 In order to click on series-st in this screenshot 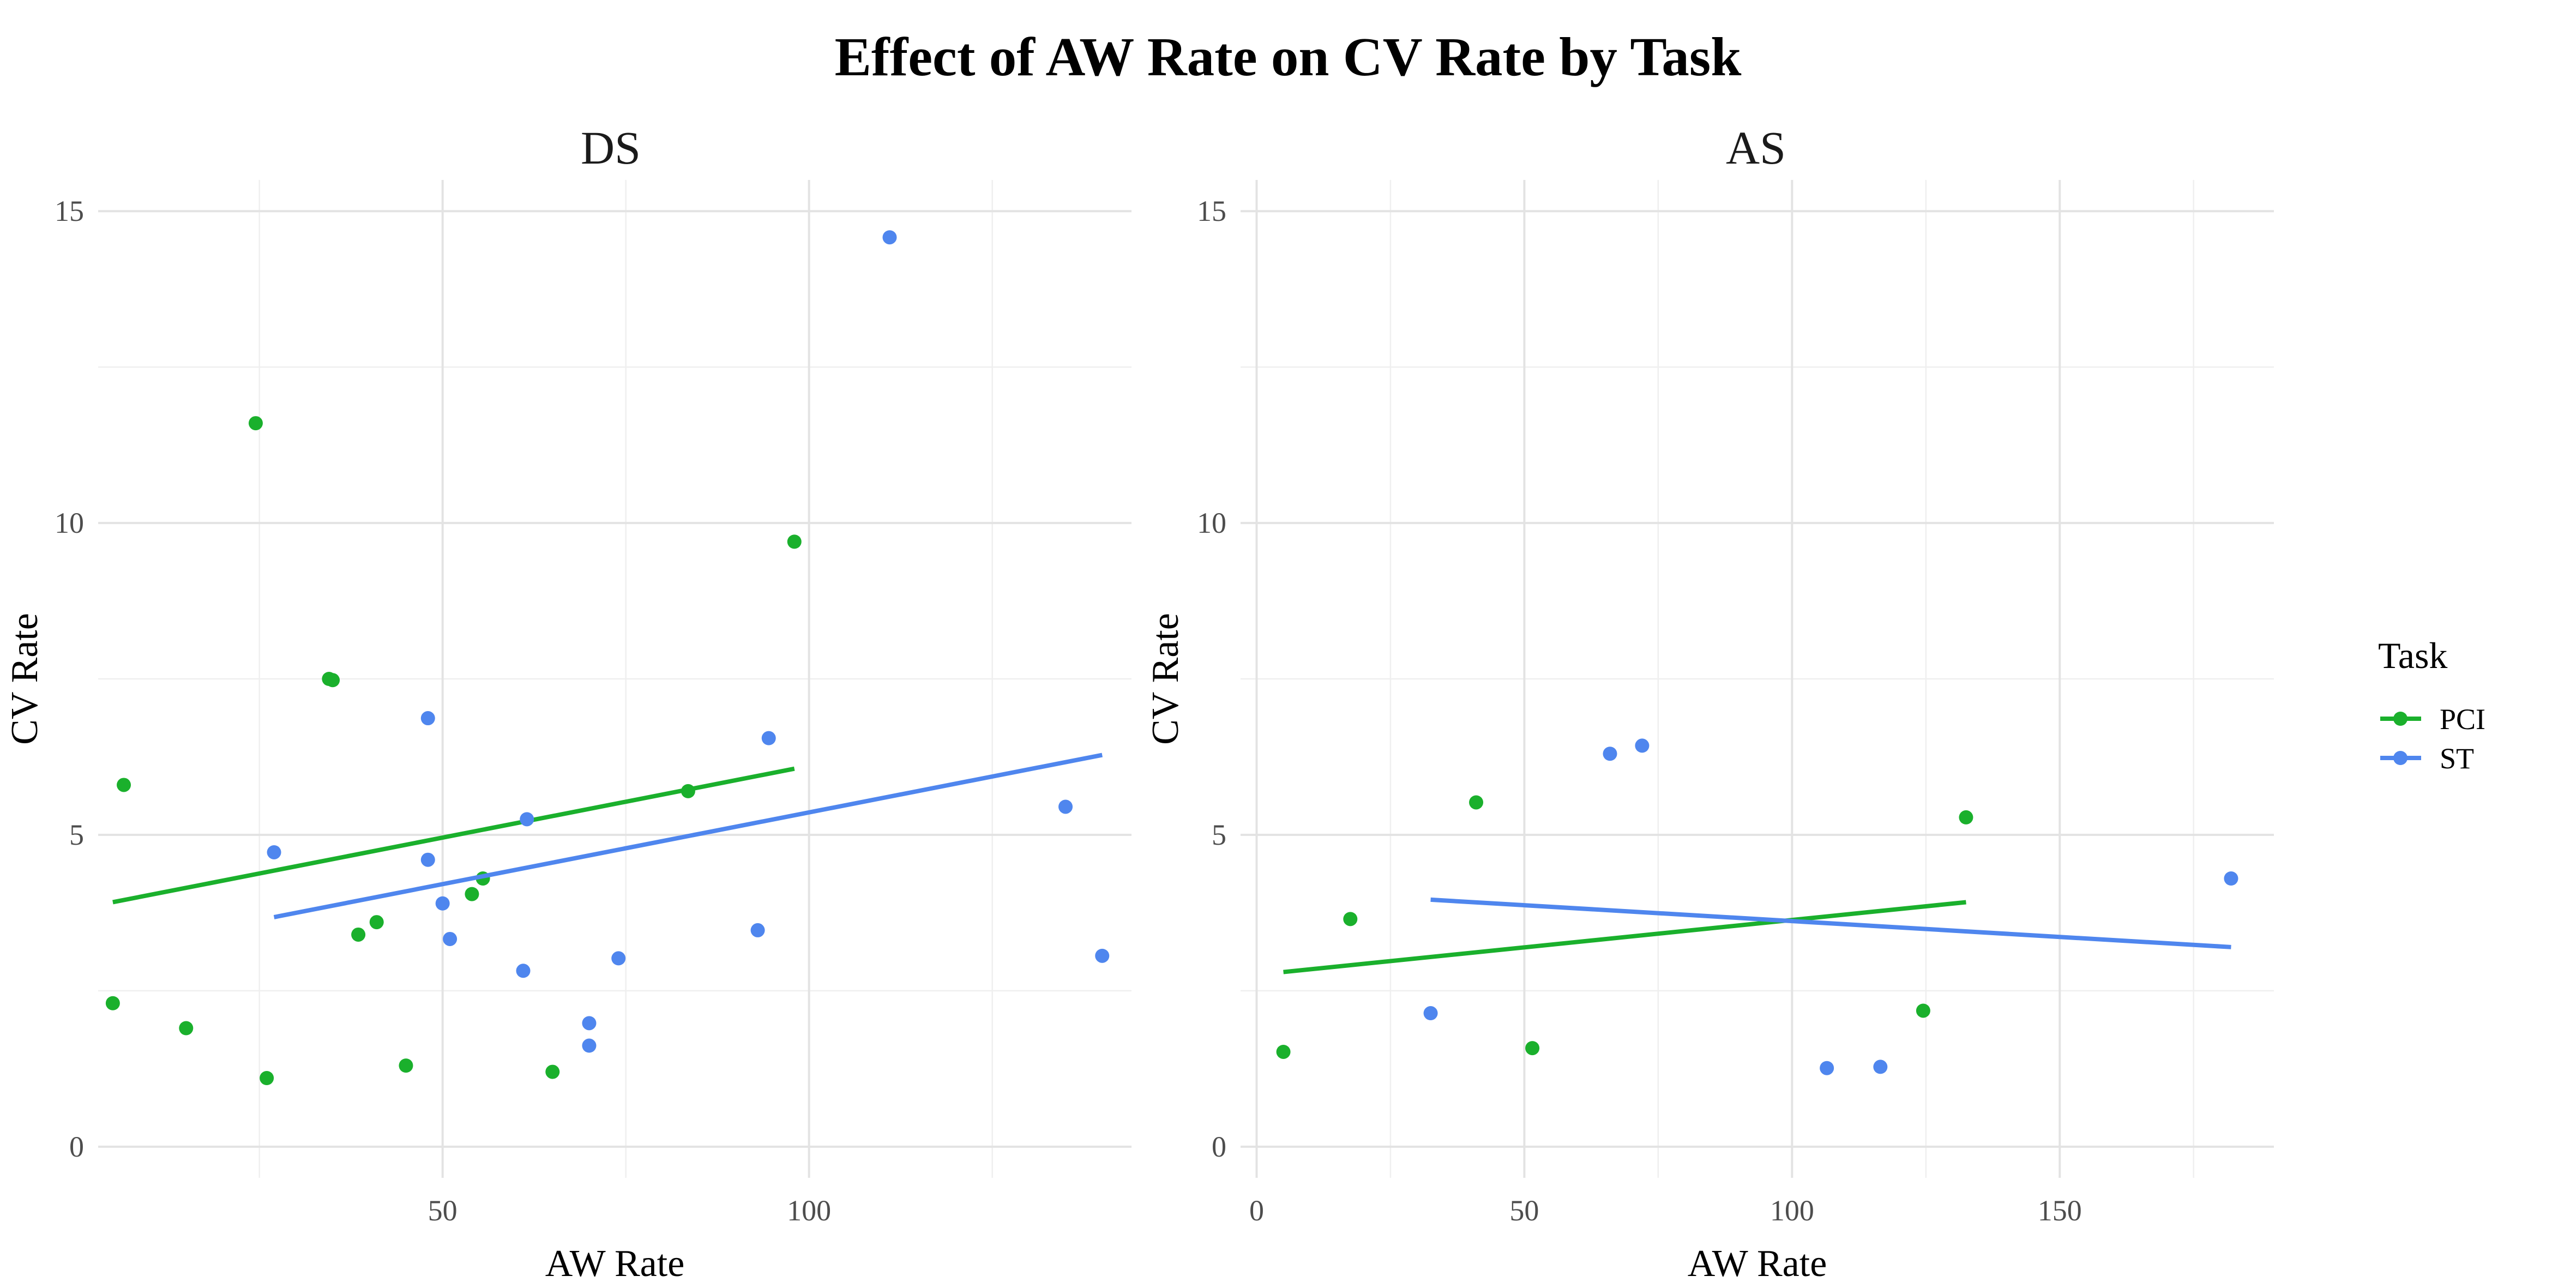, I will do `click(1830, 906)`.